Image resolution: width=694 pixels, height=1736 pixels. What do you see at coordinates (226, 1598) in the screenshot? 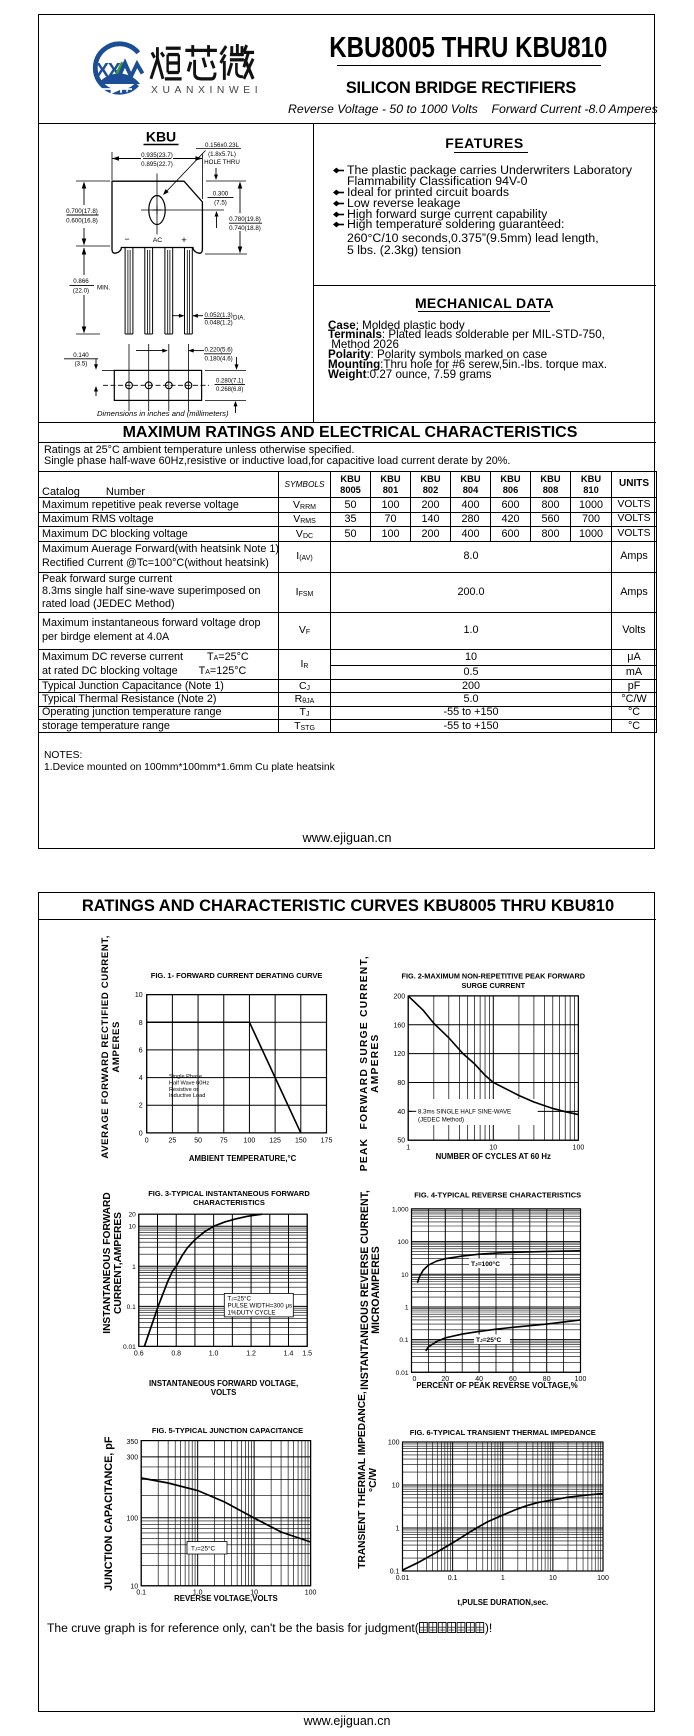
I see `svg-text: REVERSE VOLTAGE,VOLTS` at bounding box center [226, 1598].